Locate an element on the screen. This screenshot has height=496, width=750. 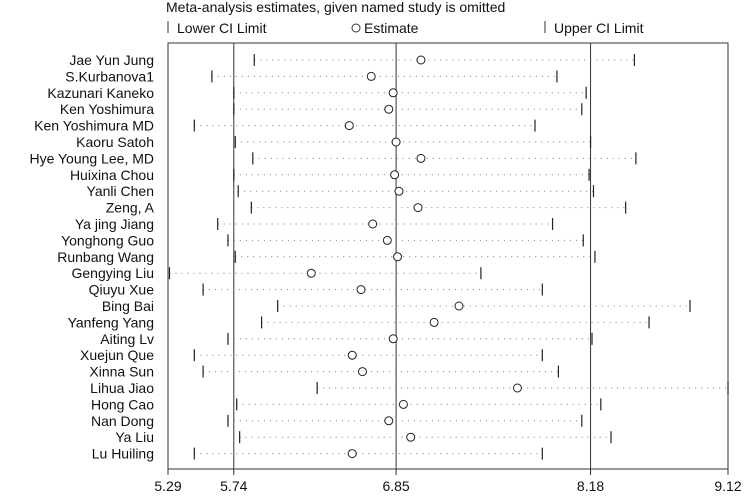
study-label: Ken Yoshimura is located at coordinates (107, 109).